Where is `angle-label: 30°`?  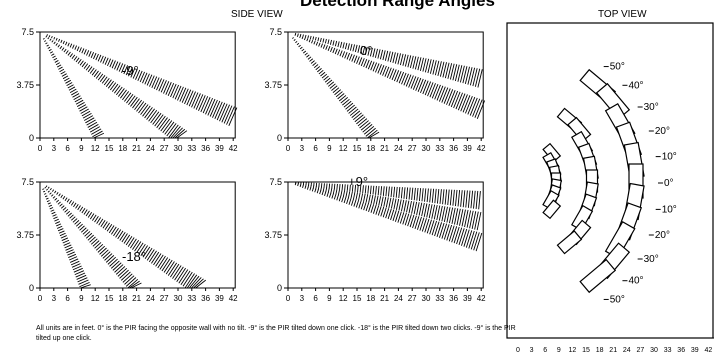
angle-label: 30° is located at coordinates (651, 259).